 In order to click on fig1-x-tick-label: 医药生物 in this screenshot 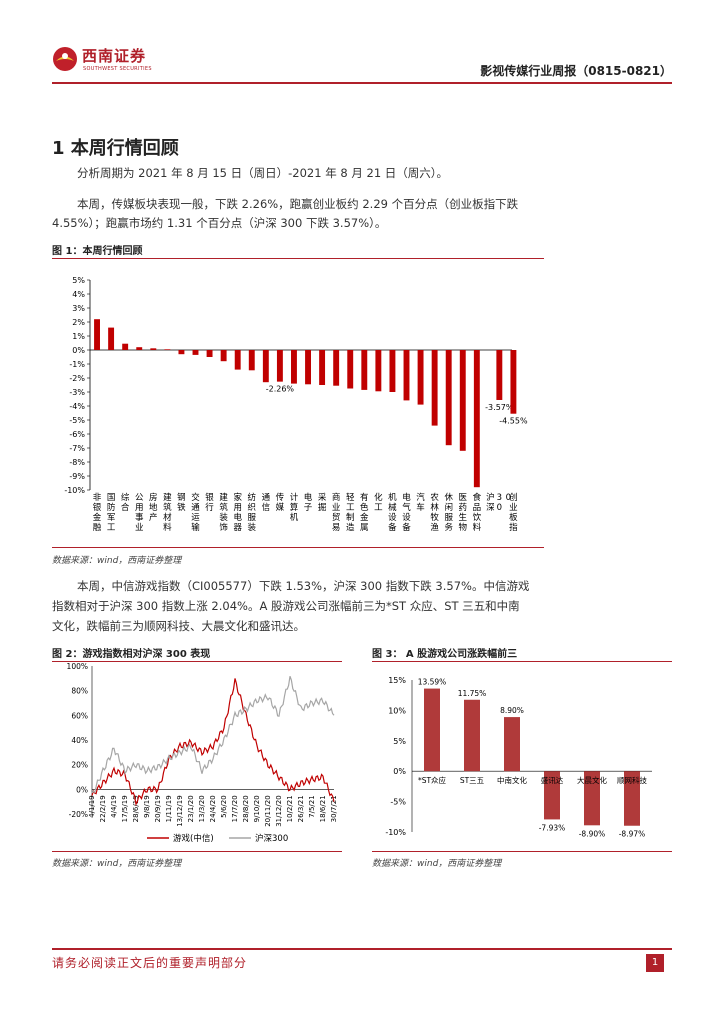, I will do `click(463, 513)`.